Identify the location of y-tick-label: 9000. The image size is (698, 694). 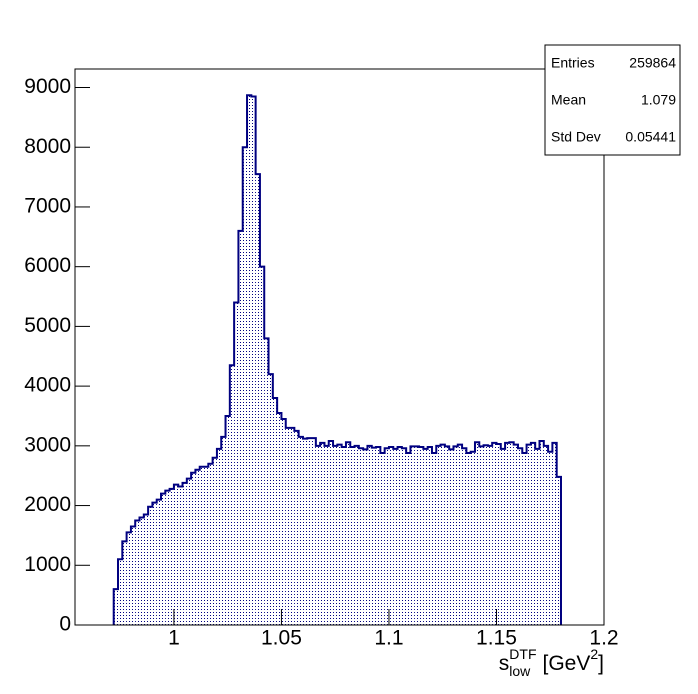
(47, 86).